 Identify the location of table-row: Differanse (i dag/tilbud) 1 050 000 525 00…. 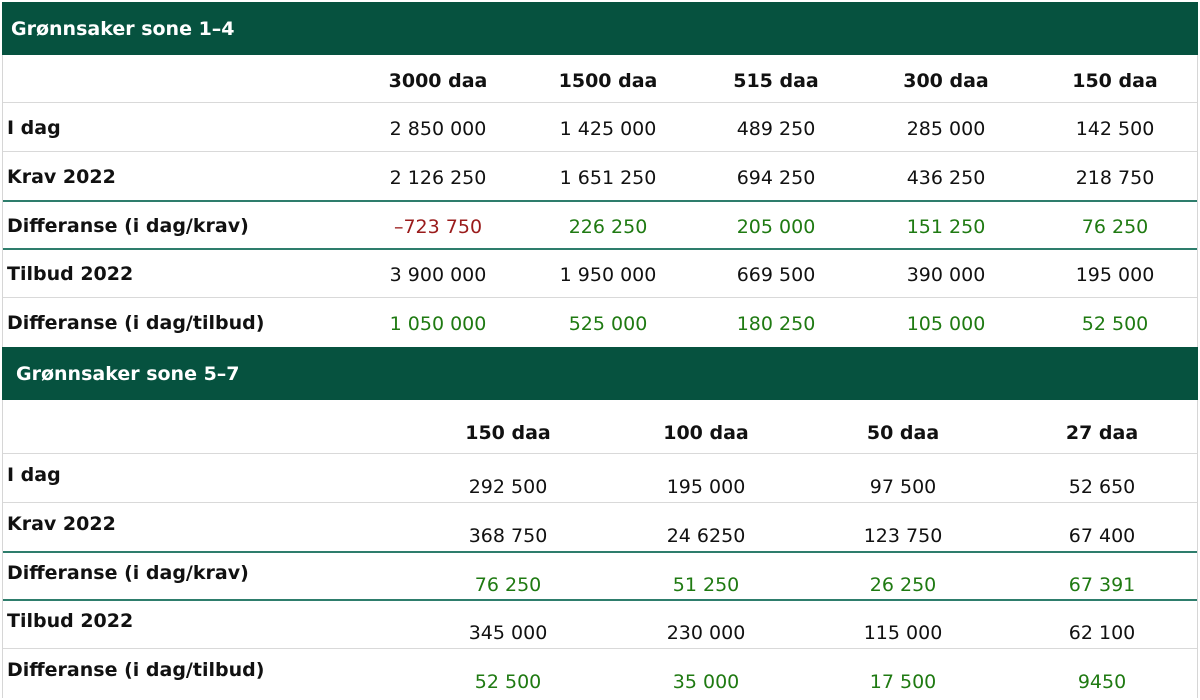
(600, 322).